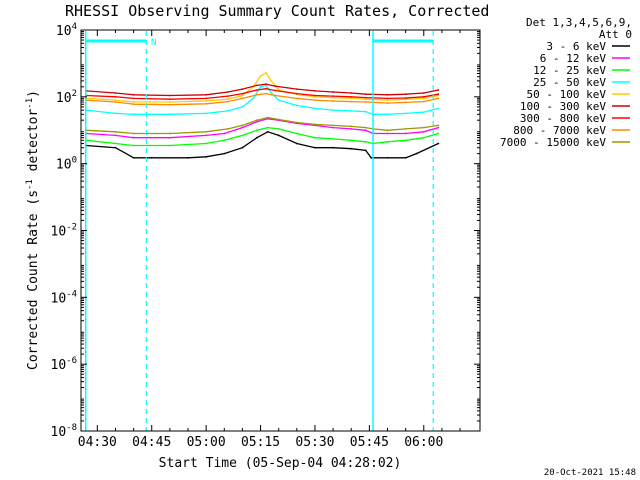  I want to click on y-tick-label: 10², so click(66, 97).